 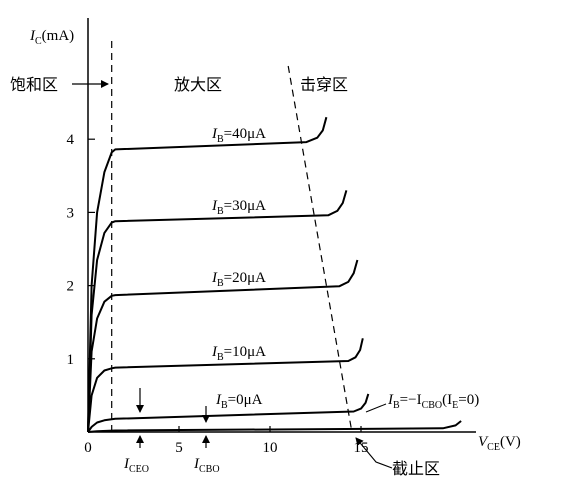 What do you see at coordinates (198, 84) in the screenshot?
I see `region-label-amplification: 放大区` at bounding box center [198, 84].